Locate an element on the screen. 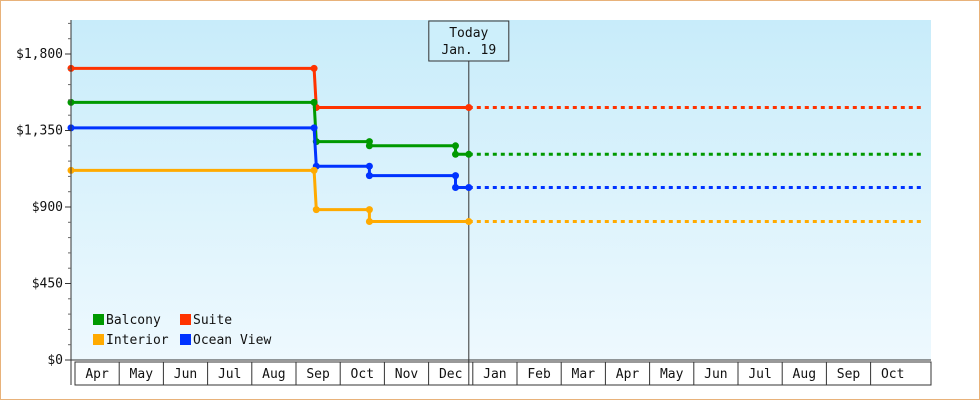 This screenshot has width=980, height=400. x-tick-label: Mar is located at coordinates (584, 374).